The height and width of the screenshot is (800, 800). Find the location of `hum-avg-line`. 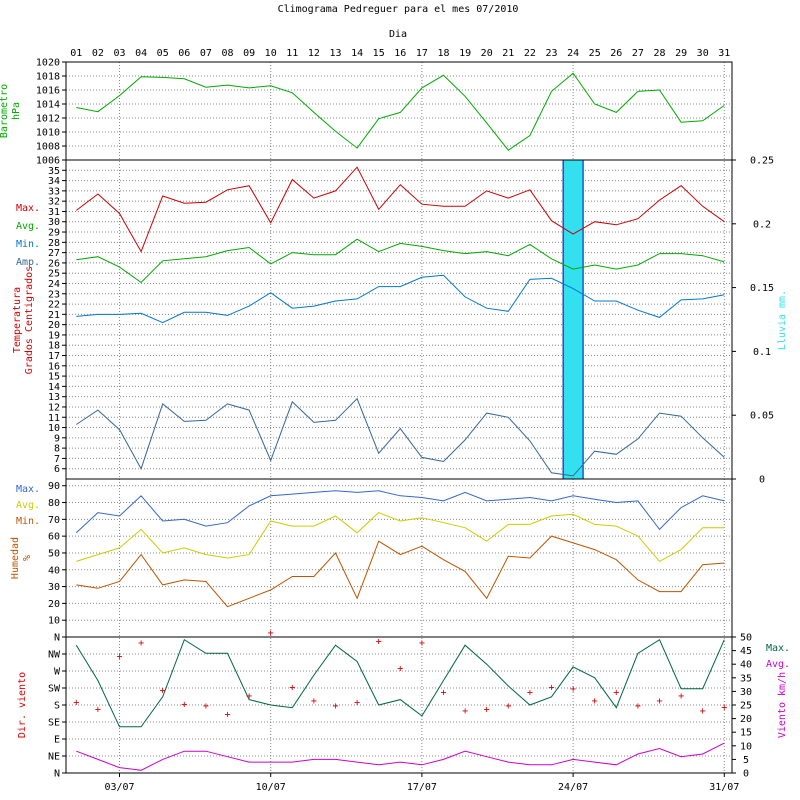

hum-avg-line is located at coordinates (400, 537).